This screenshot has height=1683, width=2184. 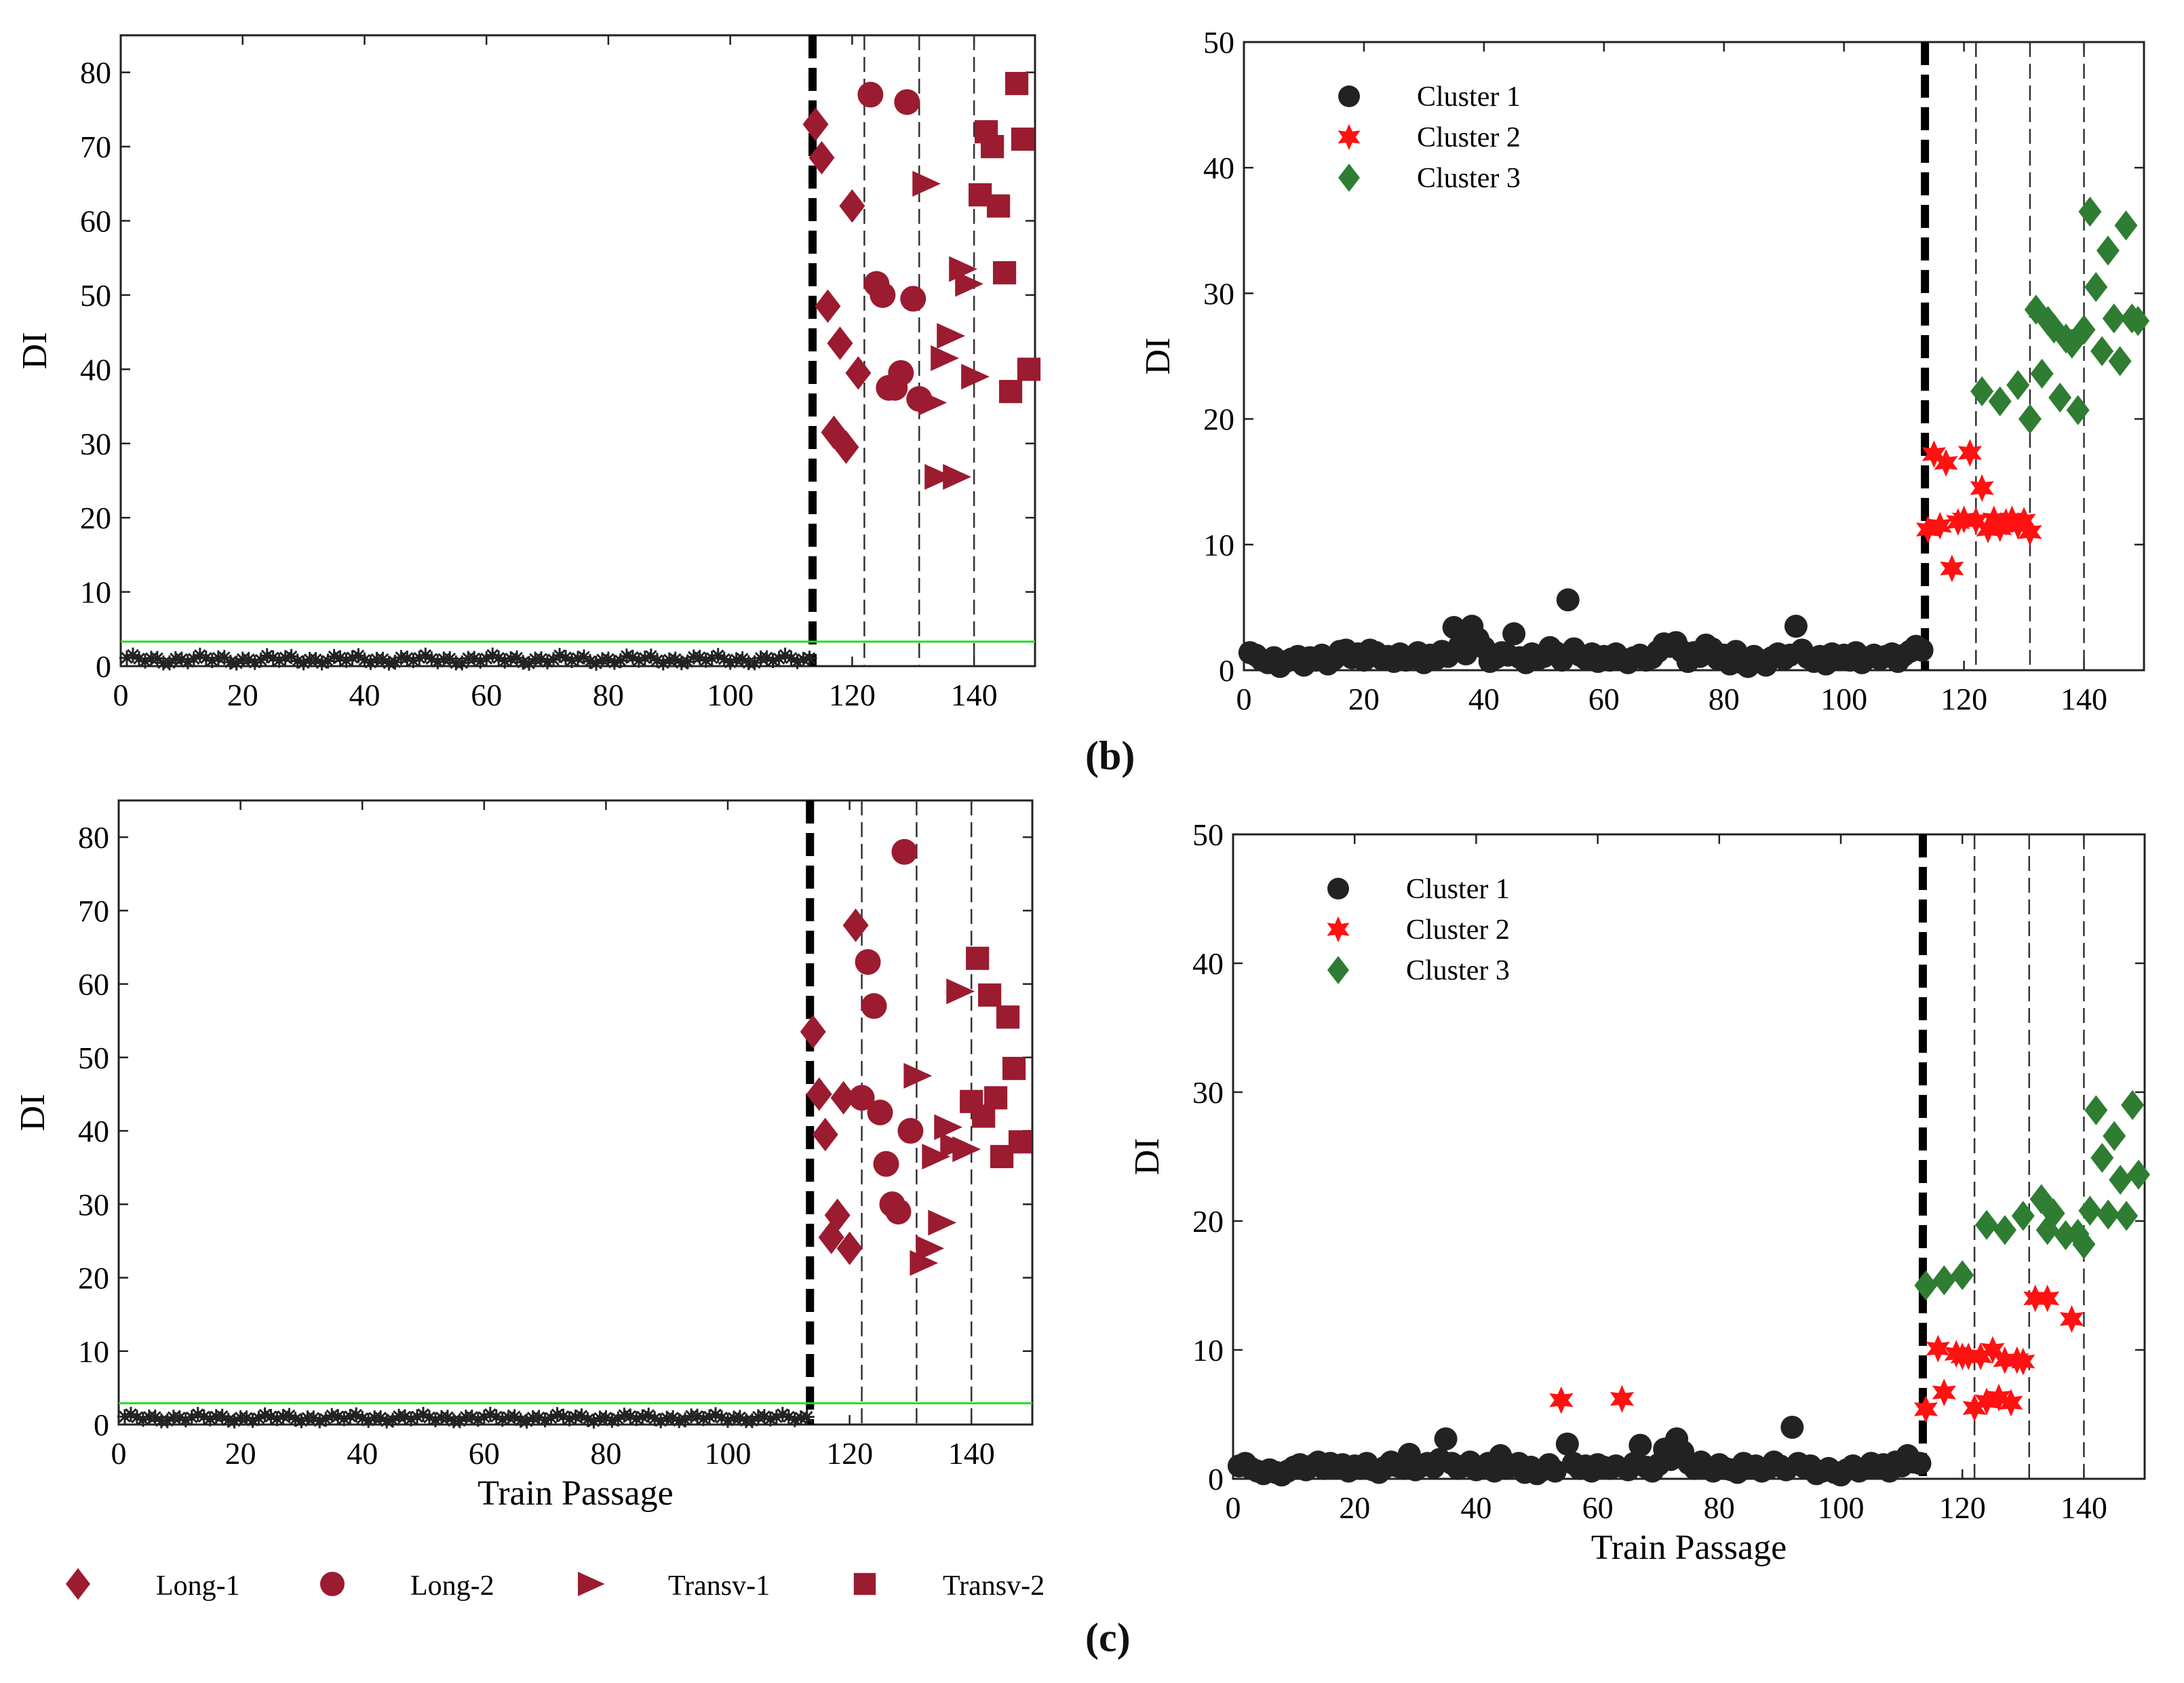 What do you see at coordinates (198, 1586) in the screenshot?
I see `bottom-legend-label: Long-1` at bounding box center [198, 1586].